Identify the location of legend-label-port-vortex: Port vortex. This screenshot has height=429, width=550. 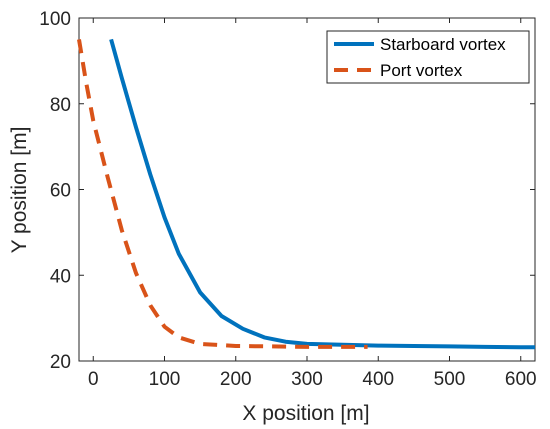
(421, 70).